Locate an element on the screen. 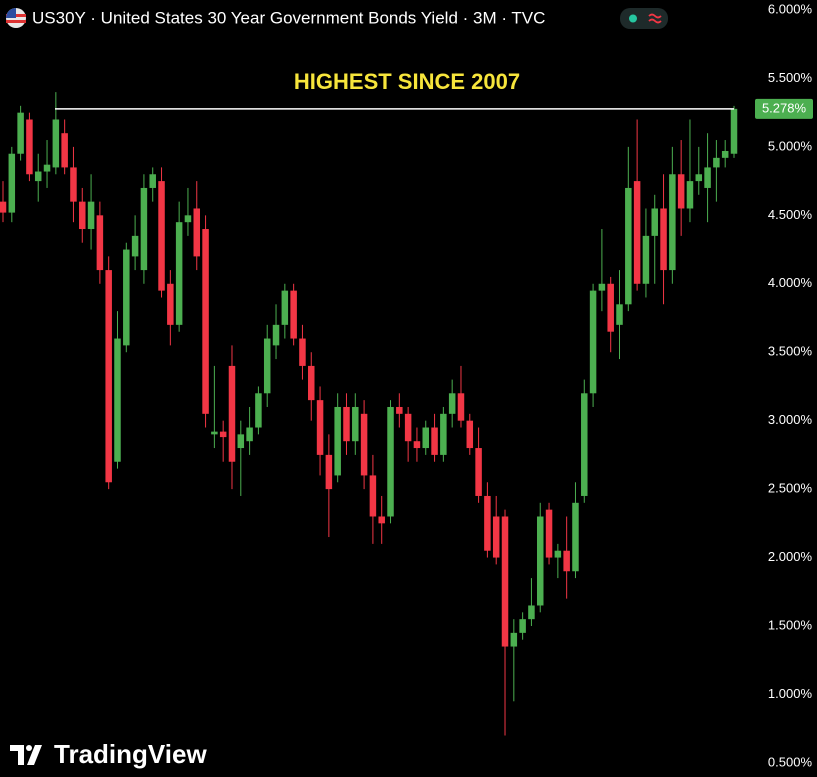 The image size is (817, 777). brand: TradingView is located at coordinates (130, 754).